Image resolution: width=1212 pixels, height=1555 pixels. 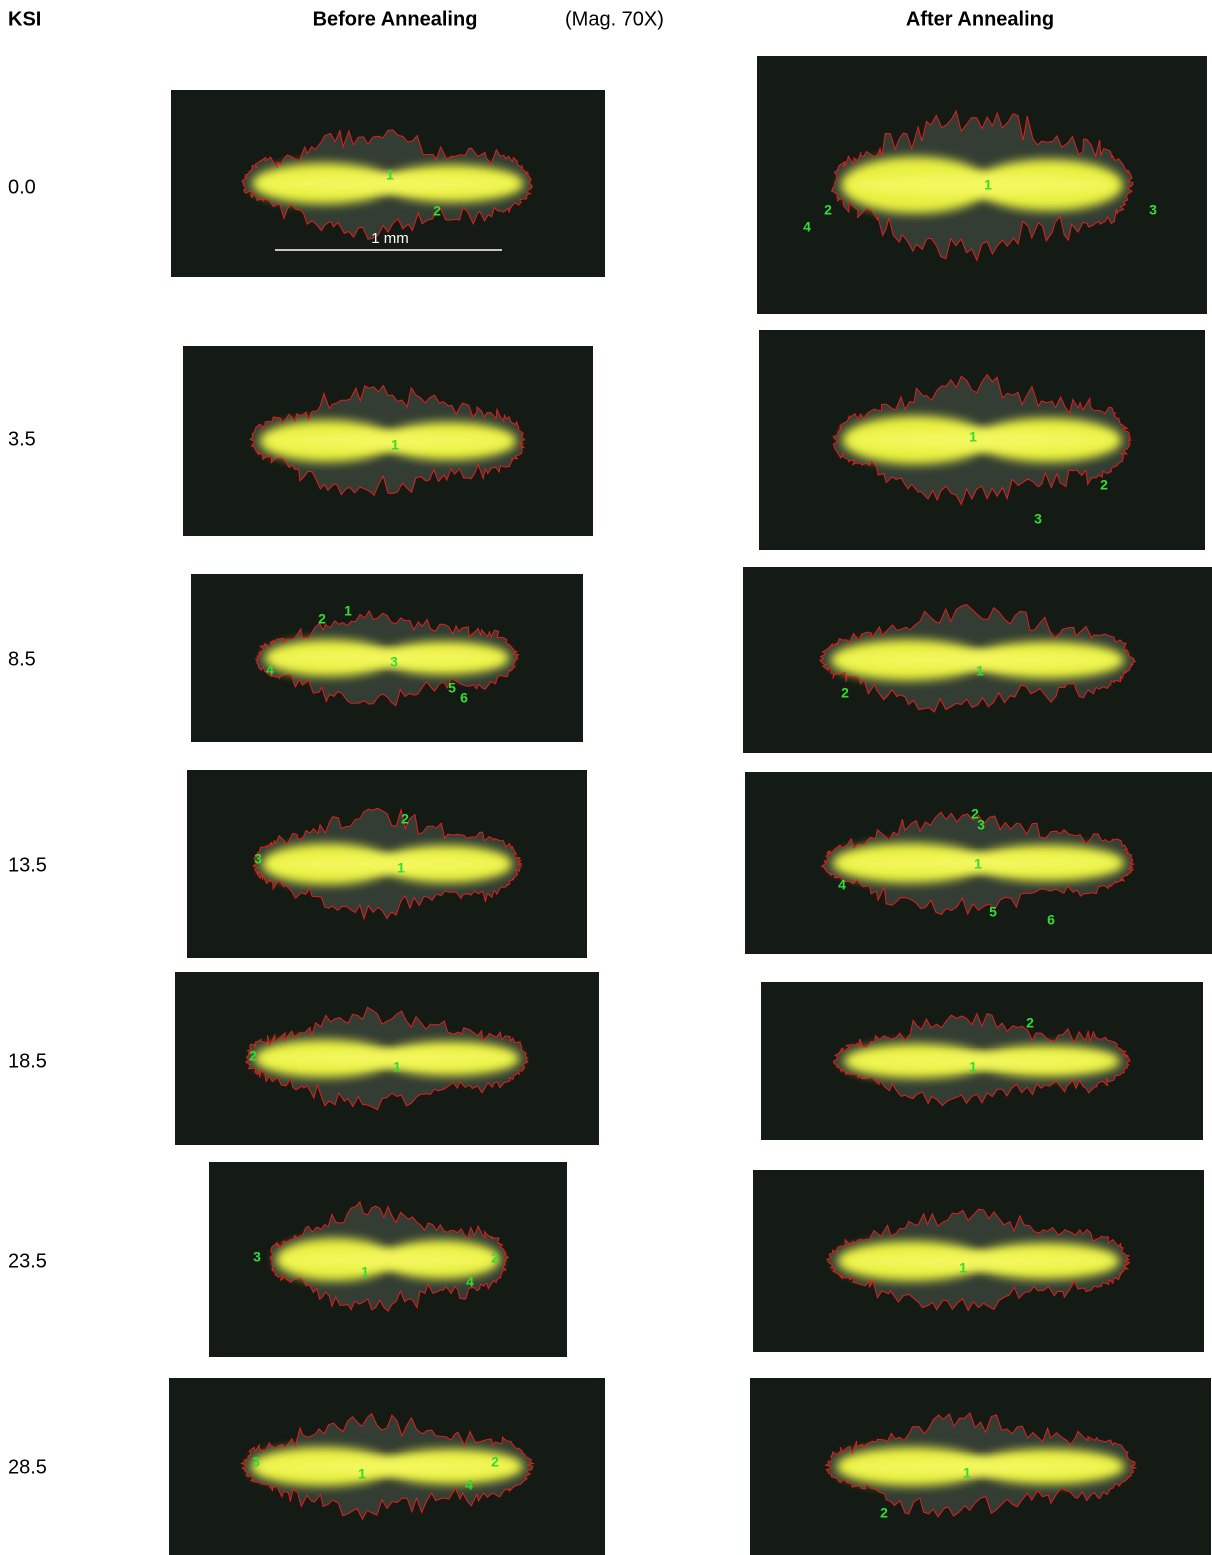 What do you see at coordinates (22, 659) in the screenshot?
I see `ksi-value: 8.5` at bounding box center [22, 659].